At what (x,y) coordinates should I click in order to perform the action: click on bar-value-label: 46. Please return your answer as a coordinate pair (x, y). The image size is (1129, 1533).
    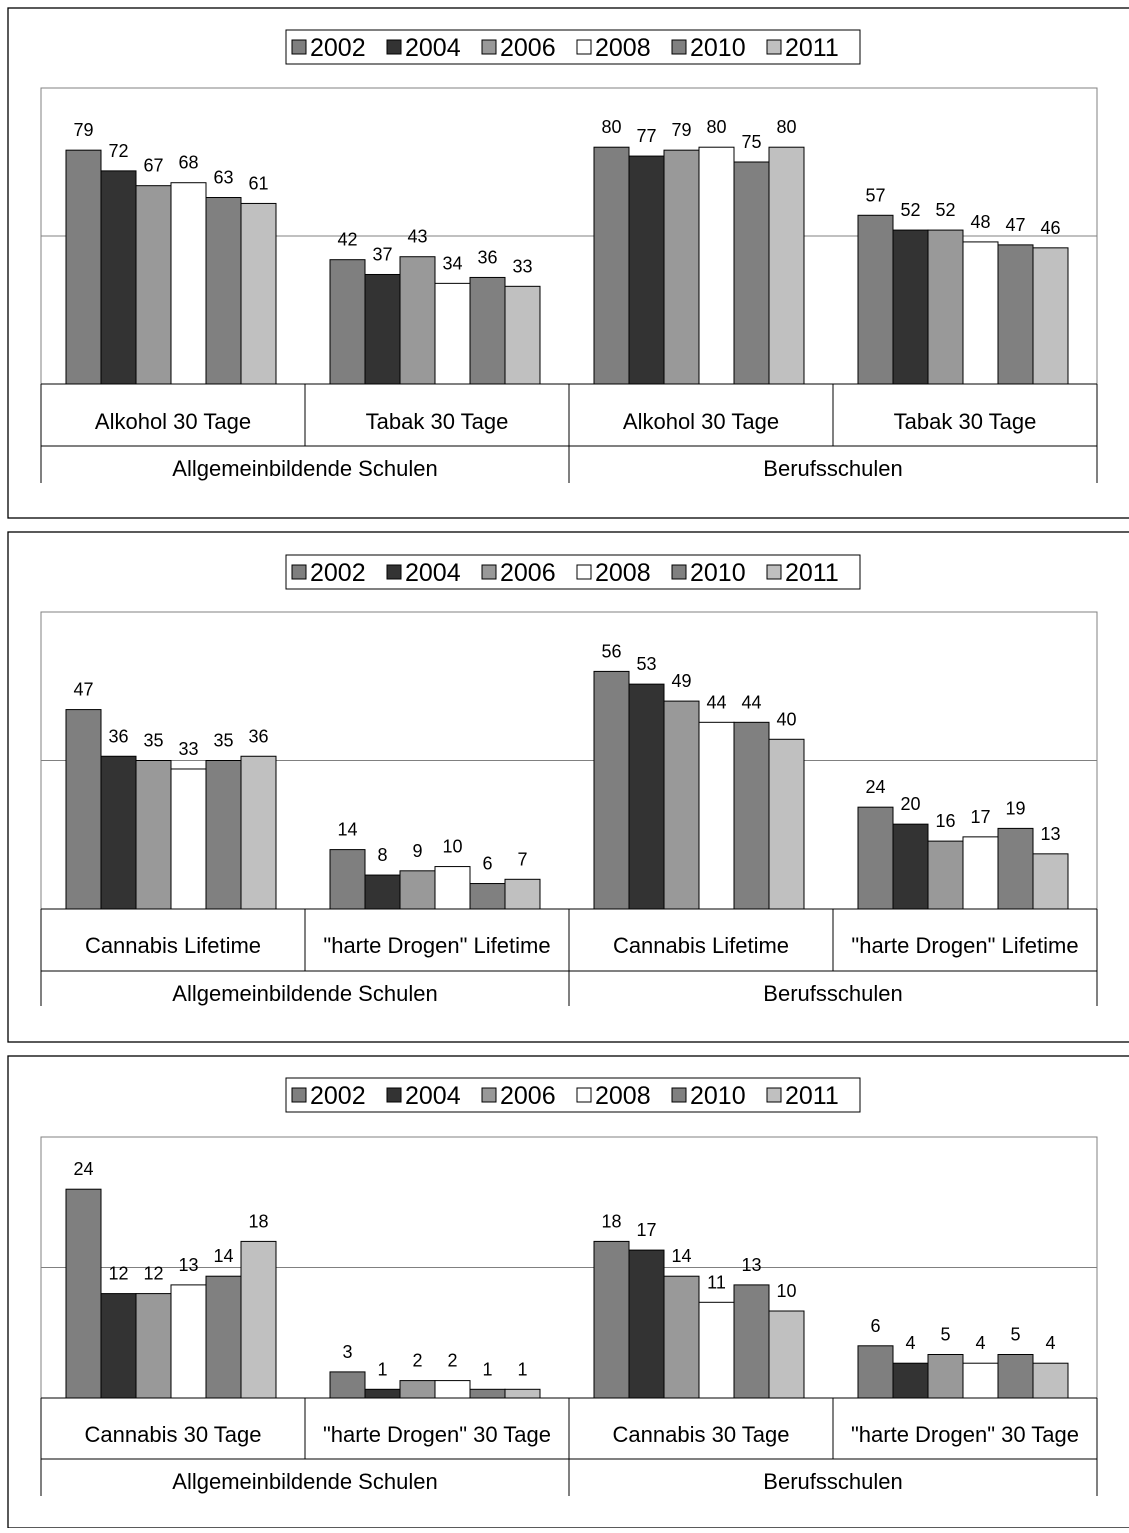
    Looking at the image, I should click on (1050, 228).